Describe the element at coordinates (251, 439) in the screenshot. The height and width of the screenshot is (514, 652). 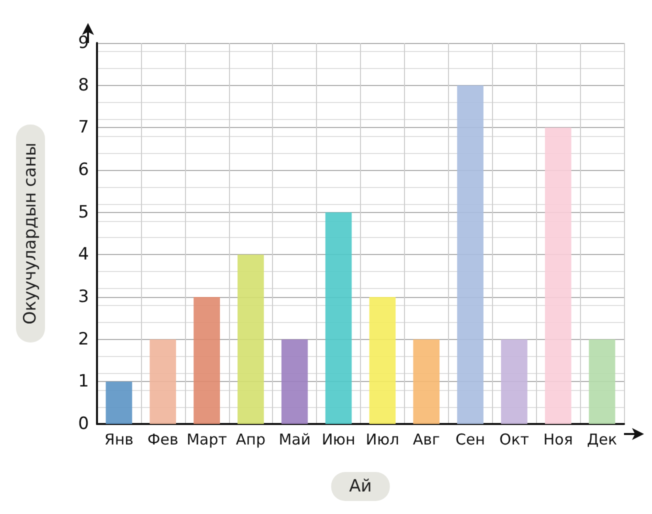
I see `x-tick-label: Апр` at that location.